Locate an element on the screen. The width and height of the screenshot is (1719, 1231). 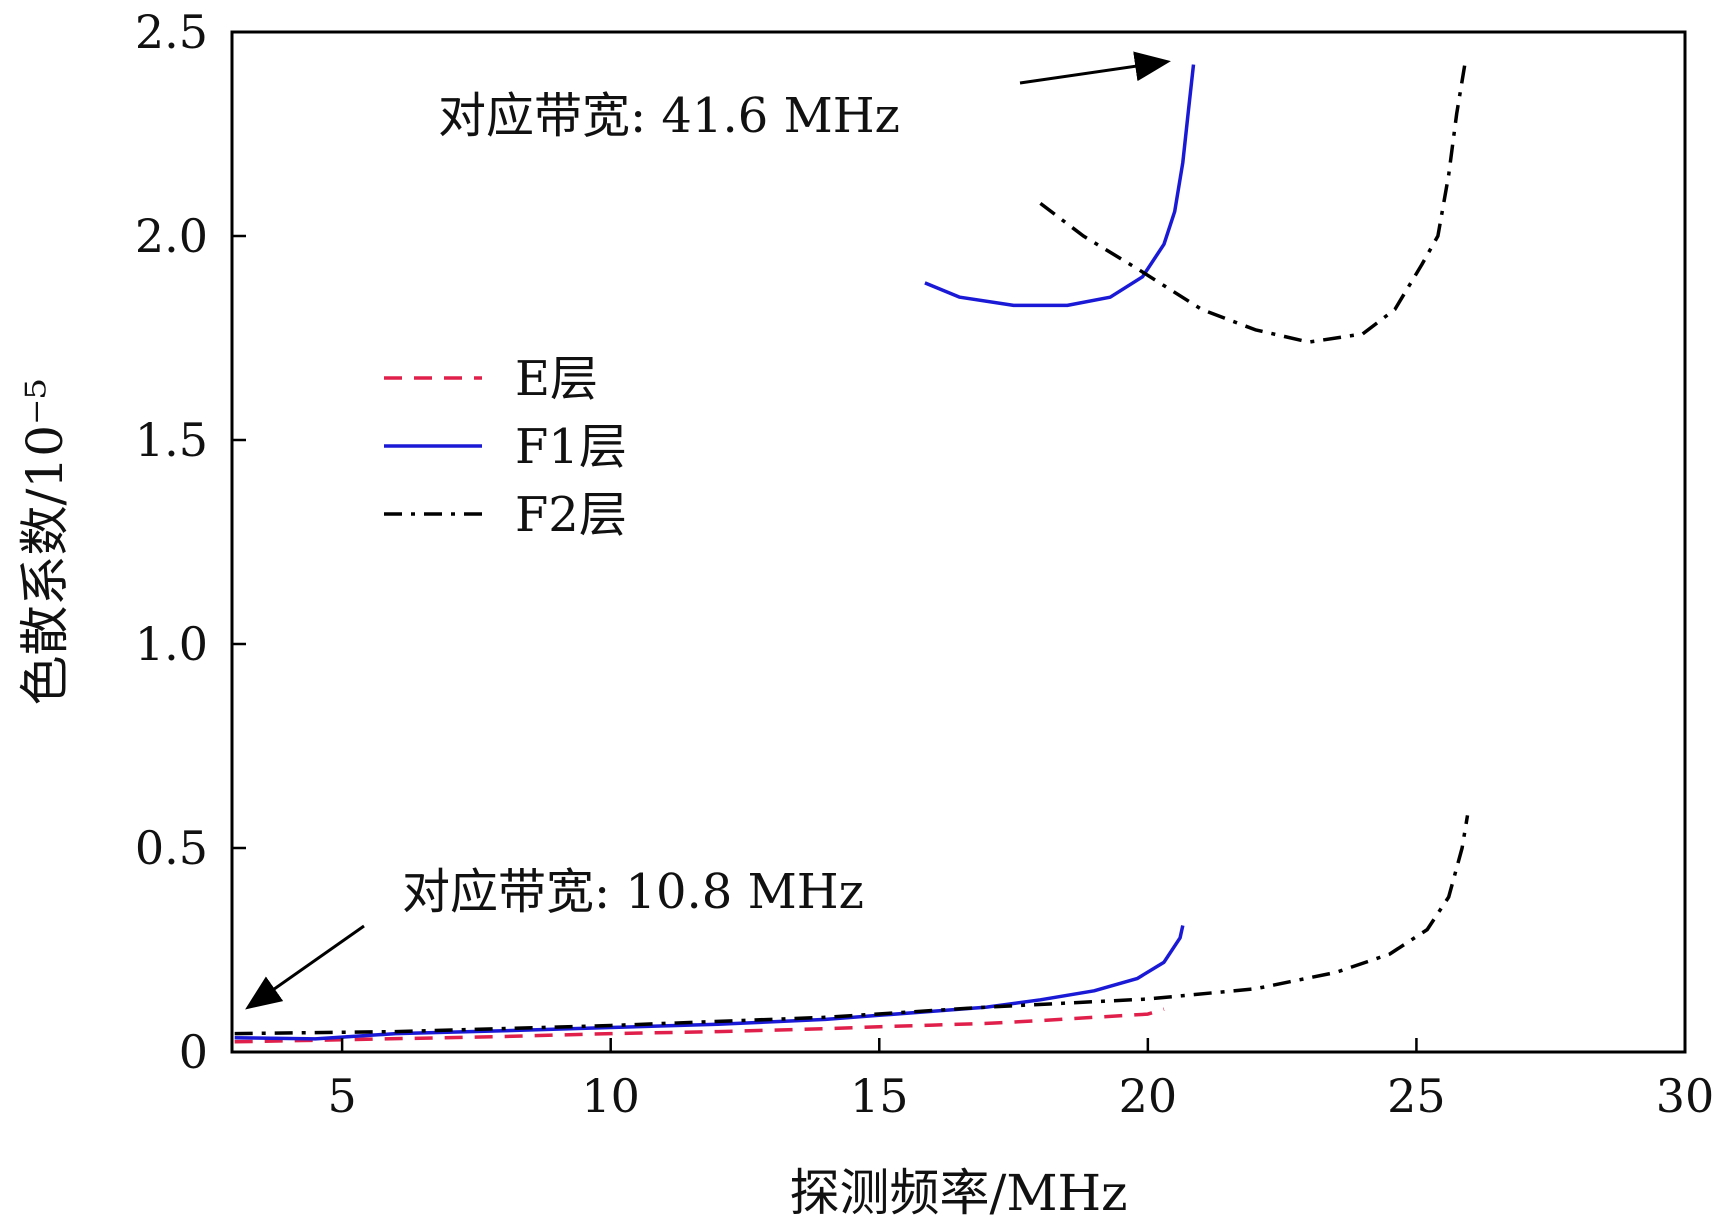
x-tick-label: 25 is located at coordinates (1416, 1096).